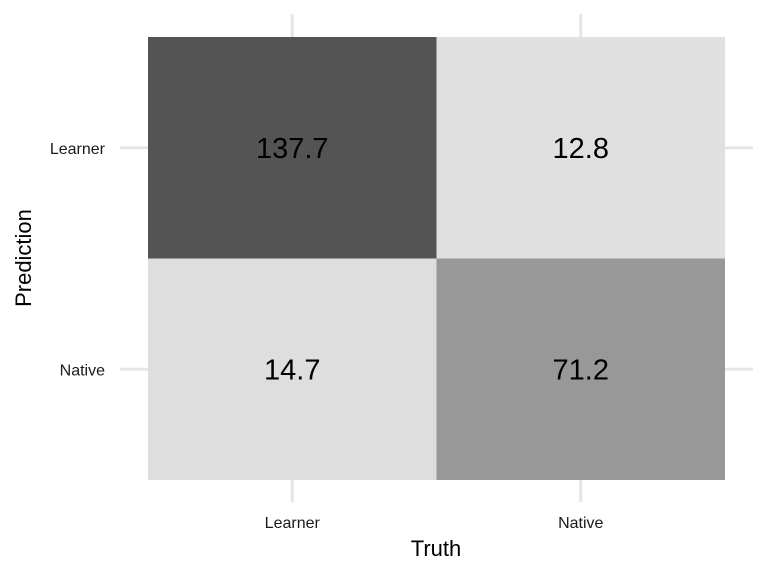 The image size is (768, 576). I want to click on y-tick-label-learner: Learner, so click(78, 149).